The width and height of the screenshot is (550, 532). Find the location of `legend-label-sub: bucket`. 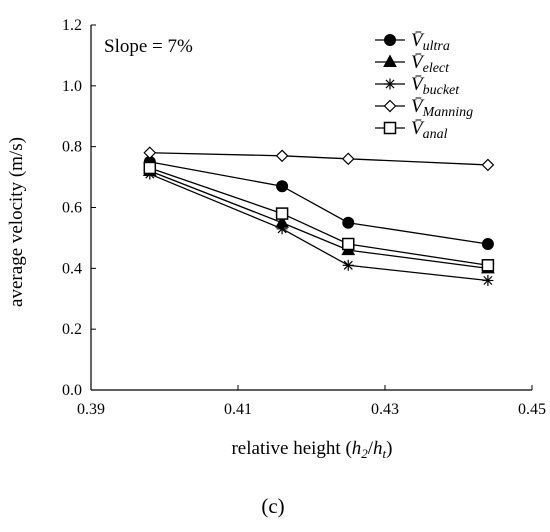

legend-label-sub: bucket is located at coordinates (442, 90).